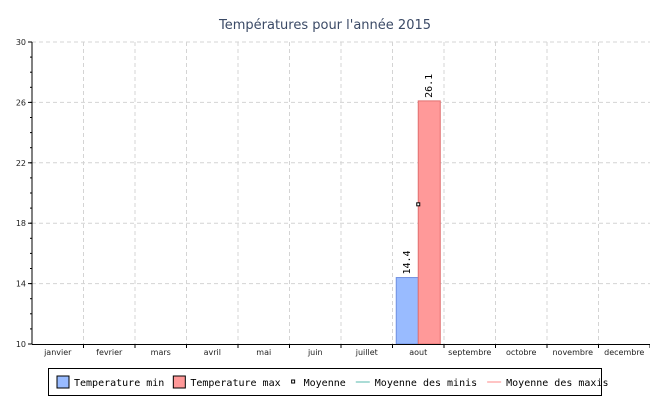  Describe the element at coordinates (557, 383) in the screenshot. I see `legend-label: Moyenne des maxis` at that location.